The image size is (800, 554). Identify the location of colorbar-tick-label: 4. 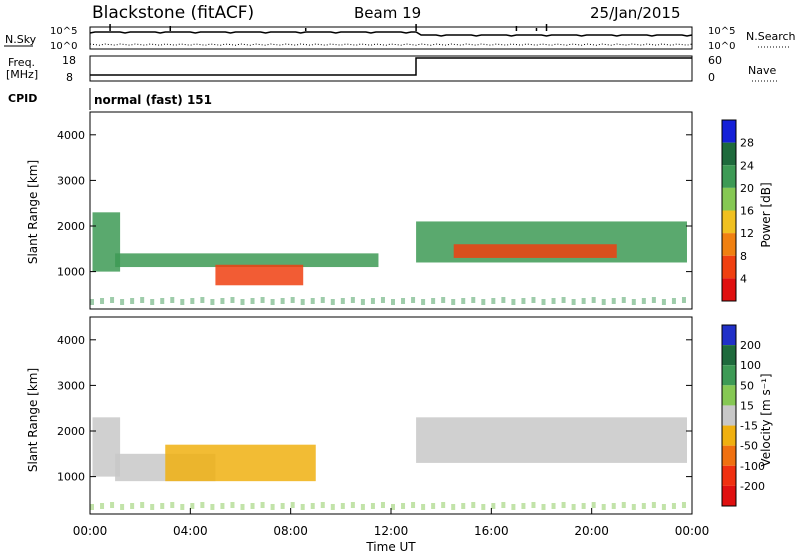
(743, 278).